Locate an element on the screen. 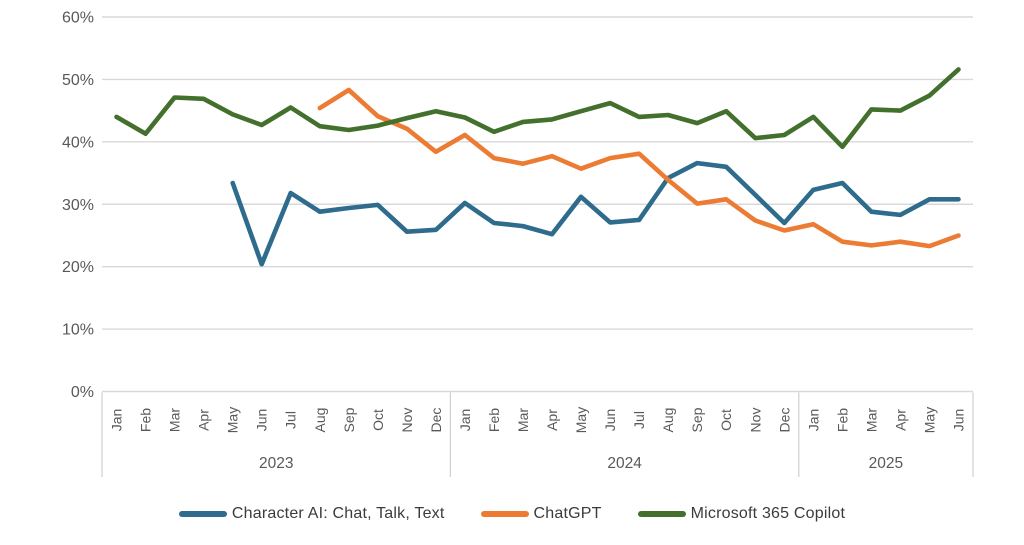  legend-item-chatgpt: ChatGPT is located at coordinates (541, 514).